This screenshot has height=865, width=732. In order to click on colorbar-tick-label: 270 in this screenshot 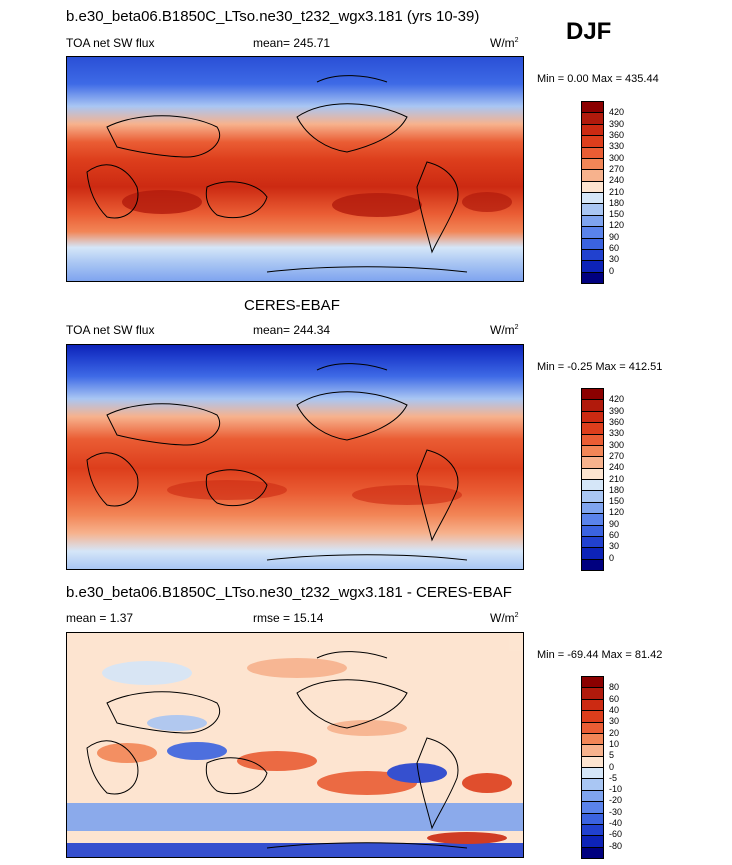, I will do `click(617, 455)`.